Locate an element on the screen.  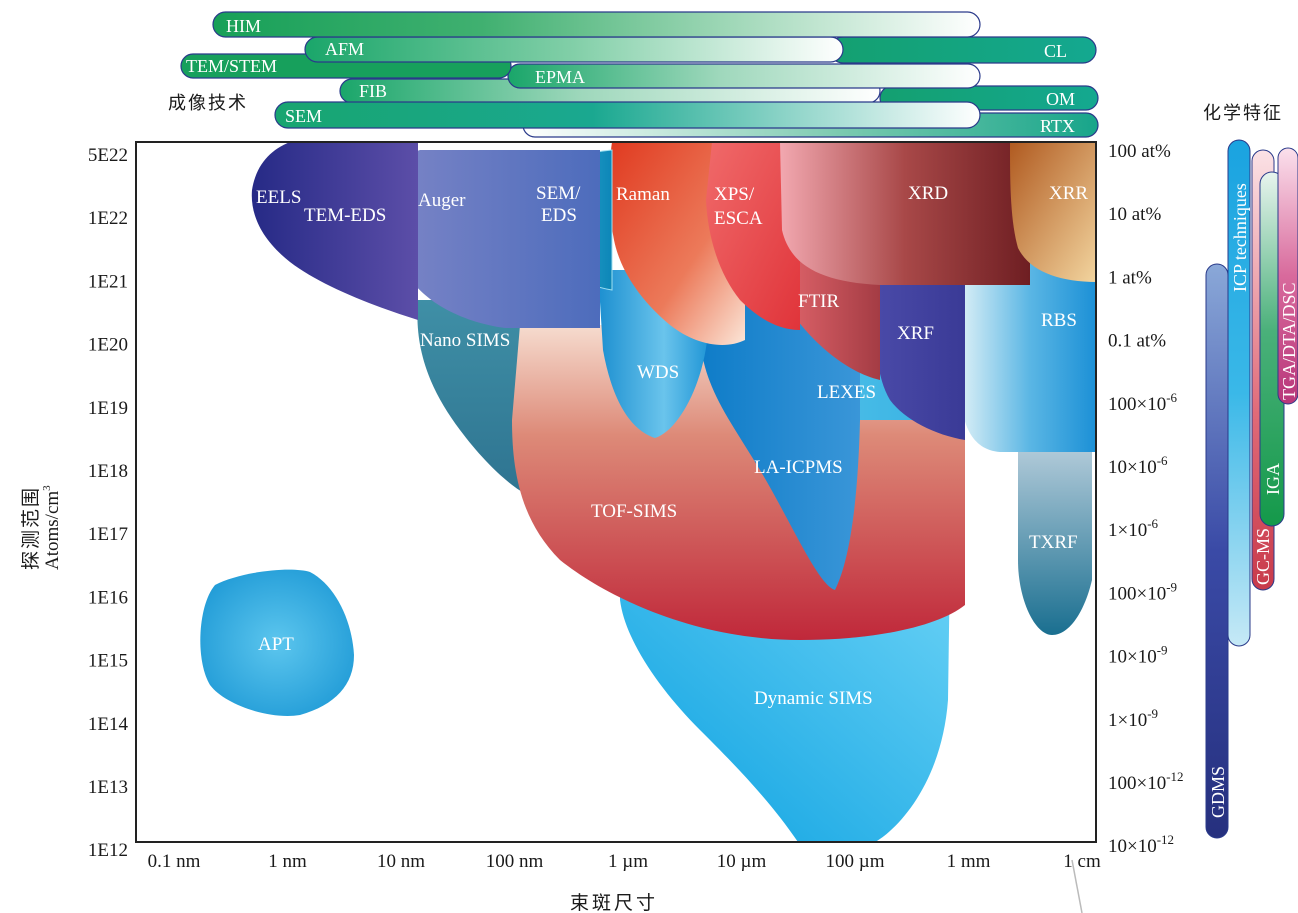
label-xrd: XRD is located at coordinates (928, 193).